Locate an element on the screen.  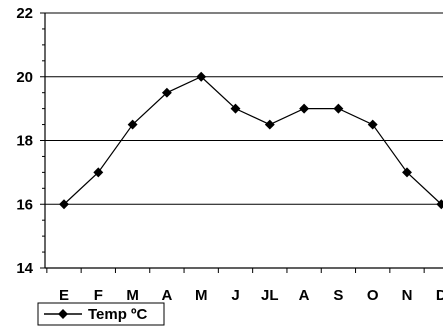
y-tick-label: 14 is located at coordinates (24, 268).